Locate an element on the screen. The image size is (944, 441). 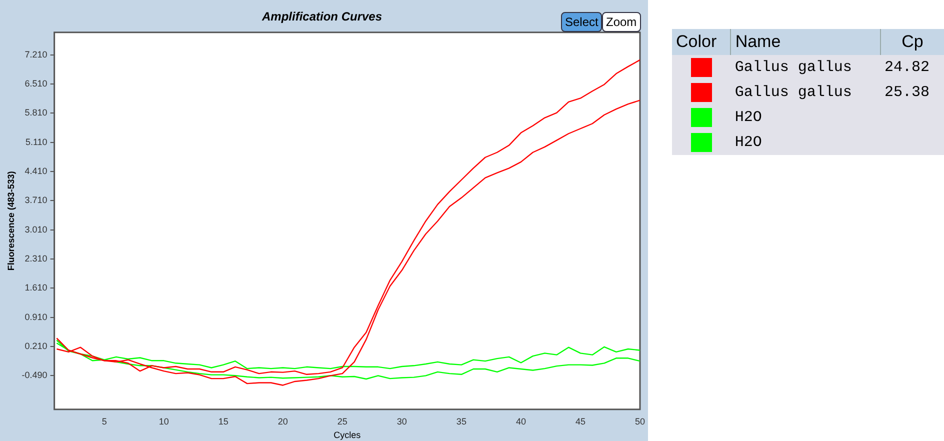
y-tick-label: 0.910 is located at coordinates (36, 317).